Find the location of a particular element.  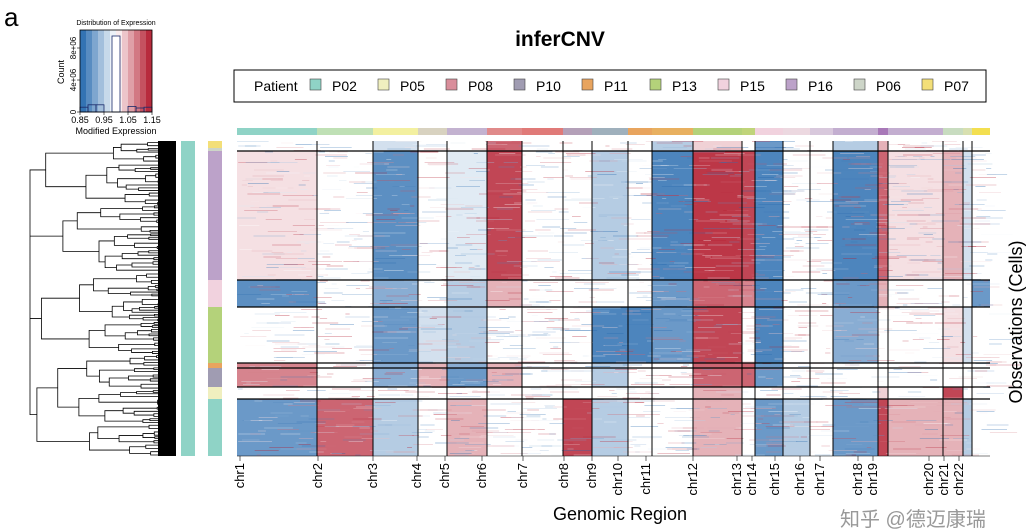

heatmap-cell-p07-chr14 is located at coordinates (769, 146).